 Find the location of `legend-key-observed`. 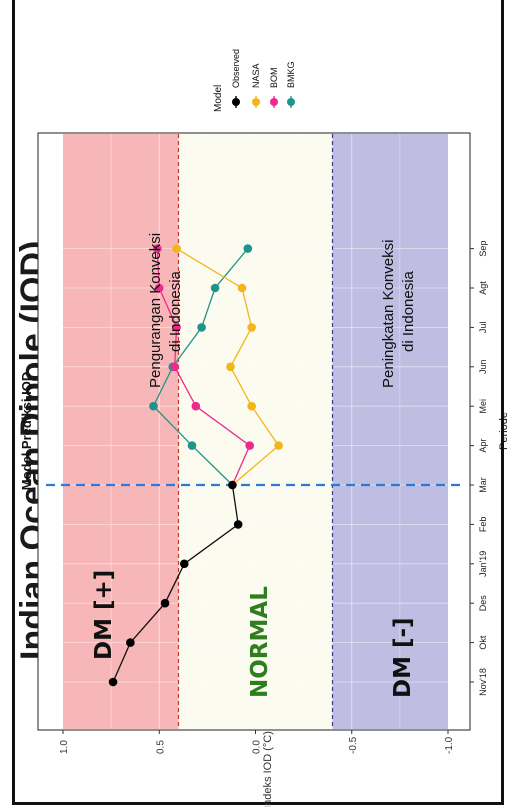

legend-key-observed is located at coordinates (236, 102).